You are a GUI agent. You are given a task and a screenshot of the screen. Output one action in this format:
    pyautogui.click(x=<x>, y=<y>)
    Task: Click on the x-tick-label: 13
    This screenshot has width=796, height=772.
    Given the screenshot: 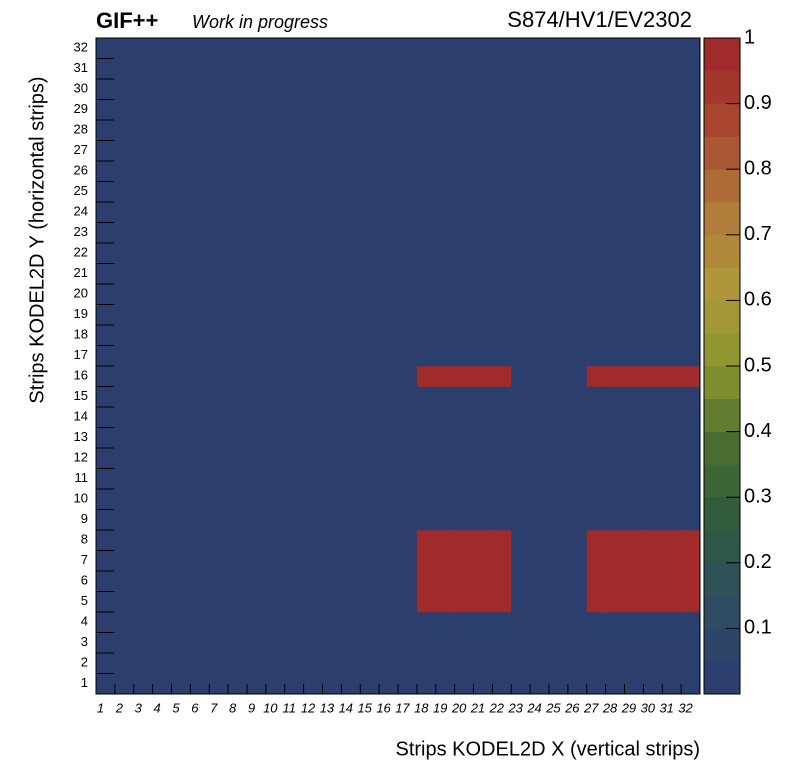 What is the action you would take?
    pyautogui.click(x=327, y=707)
    